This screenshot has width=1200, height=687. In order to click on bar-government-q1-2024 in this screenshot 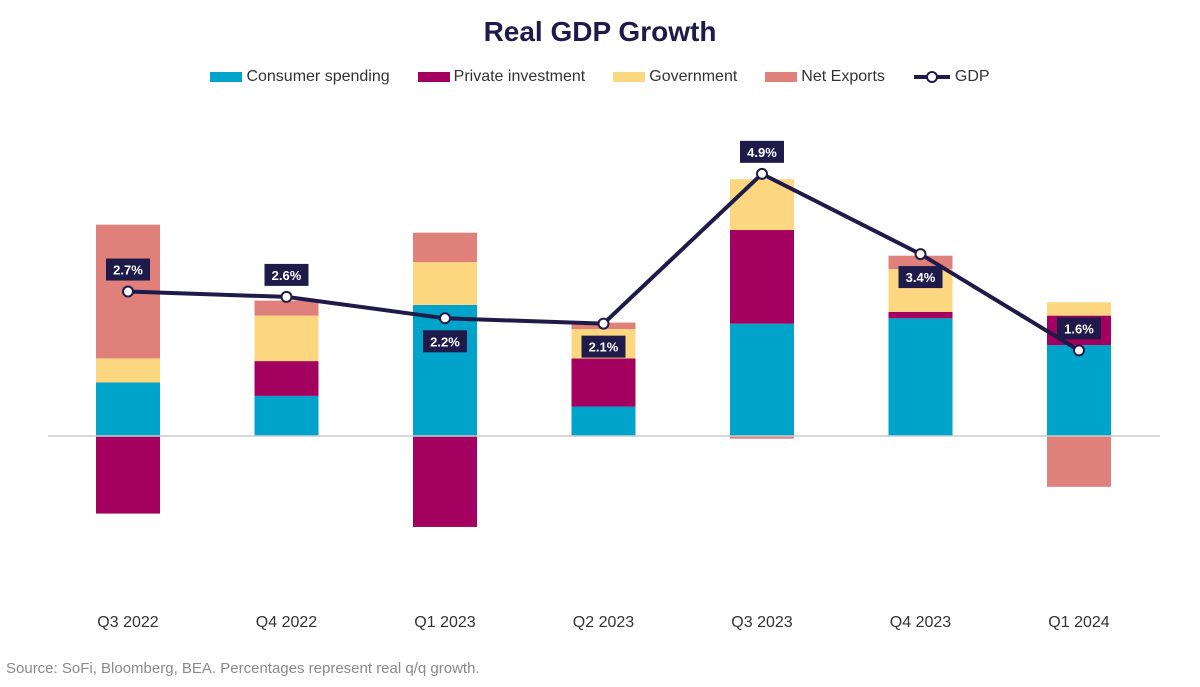, I will do `click(1079, 309)`.